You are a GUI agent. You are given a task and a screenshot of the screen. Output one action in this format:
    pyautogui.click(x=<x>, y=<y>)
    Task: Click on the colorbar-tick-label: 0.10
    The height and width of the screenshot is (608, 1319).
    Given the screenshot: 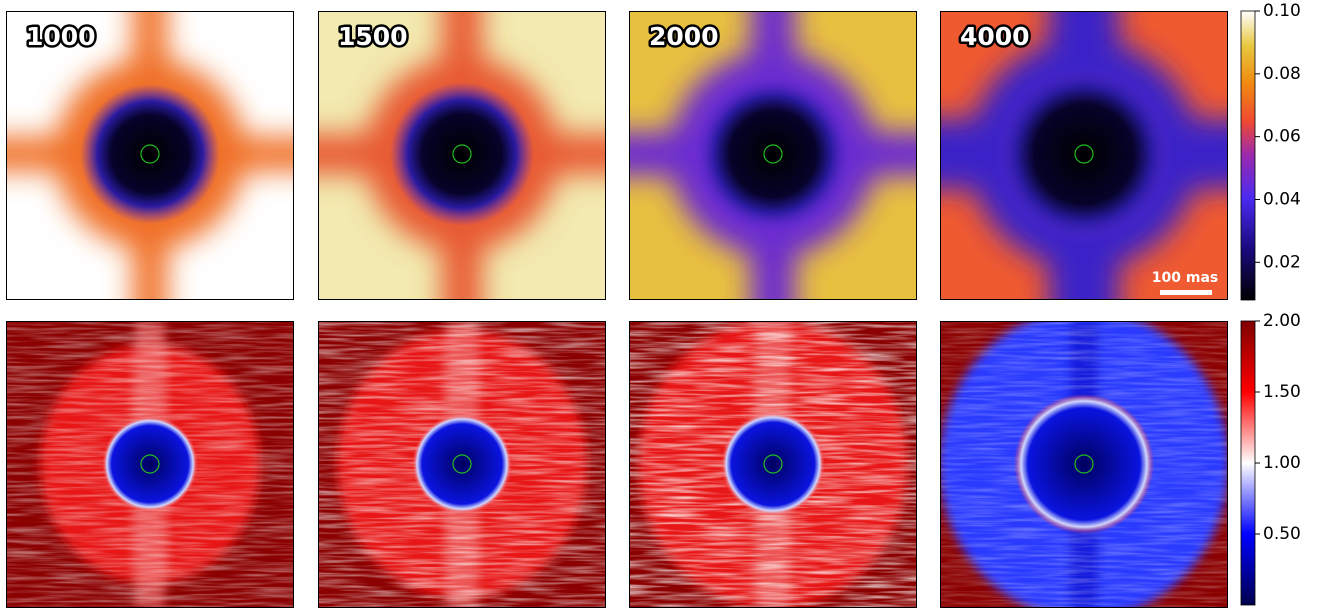 What is the action you would take?
    pyautogui.click(x=1282, y=11)
    